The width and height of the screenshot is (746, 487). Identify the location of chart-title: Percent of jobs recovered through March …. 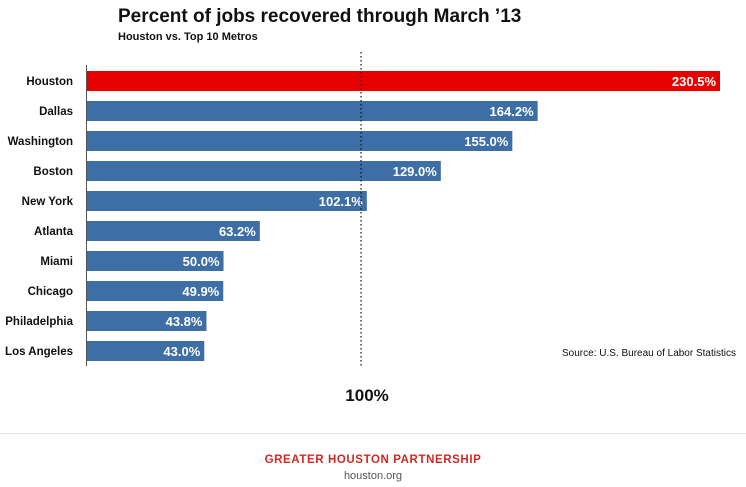
(320, 16).